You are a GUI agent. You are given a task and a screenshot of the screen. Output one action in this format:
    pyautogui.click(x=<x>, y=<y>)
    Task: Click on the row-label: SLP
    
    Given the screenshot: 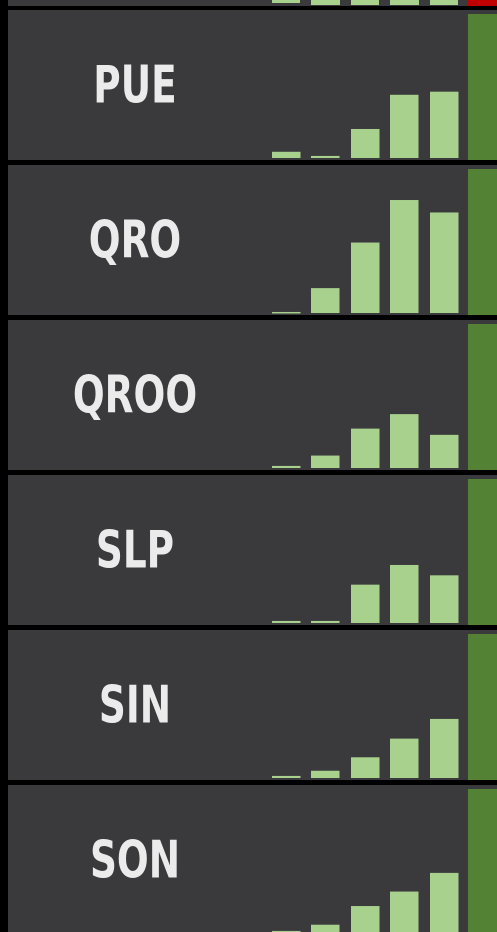 What is the action you would take?
    pyautogui.click(x=135, y=549)
    